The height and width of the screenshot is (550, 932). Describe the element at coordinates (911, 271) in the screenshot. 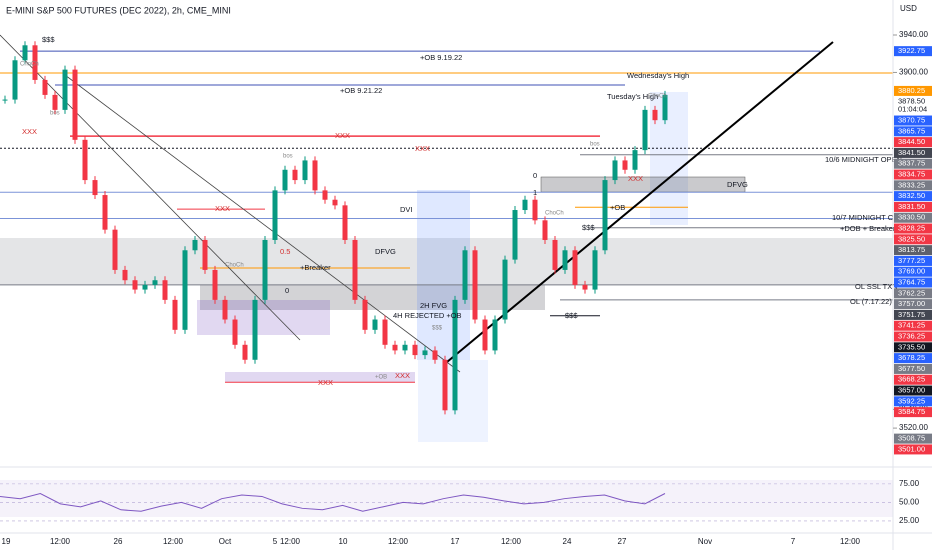

I see `price-tag-label: 3769.00` at that location.